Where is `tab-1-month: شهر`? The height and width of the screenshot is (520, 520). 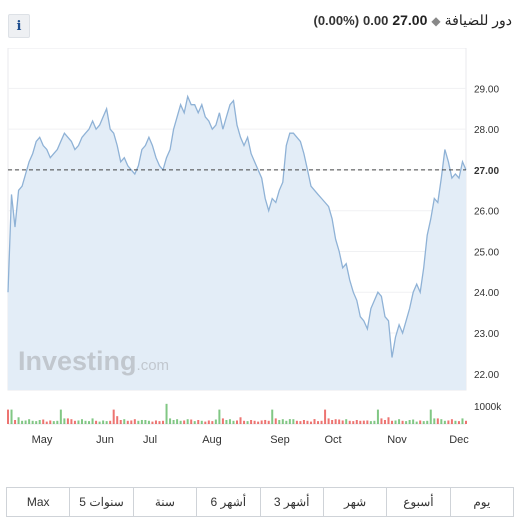
tab-1-month: شهر is located at coordinates (354, 502).